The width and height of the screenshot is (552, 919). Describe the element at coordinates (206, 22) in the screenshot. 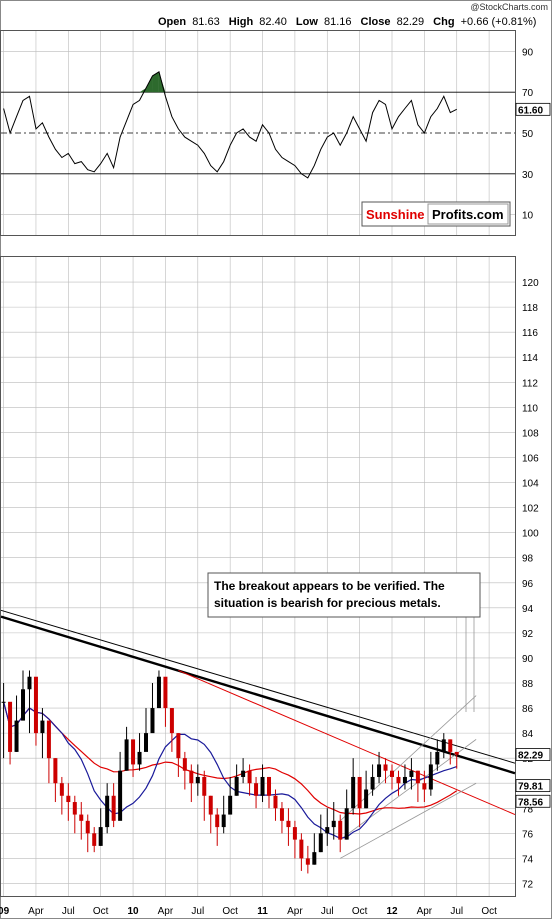

I see `open-value: 81.63` at that location.